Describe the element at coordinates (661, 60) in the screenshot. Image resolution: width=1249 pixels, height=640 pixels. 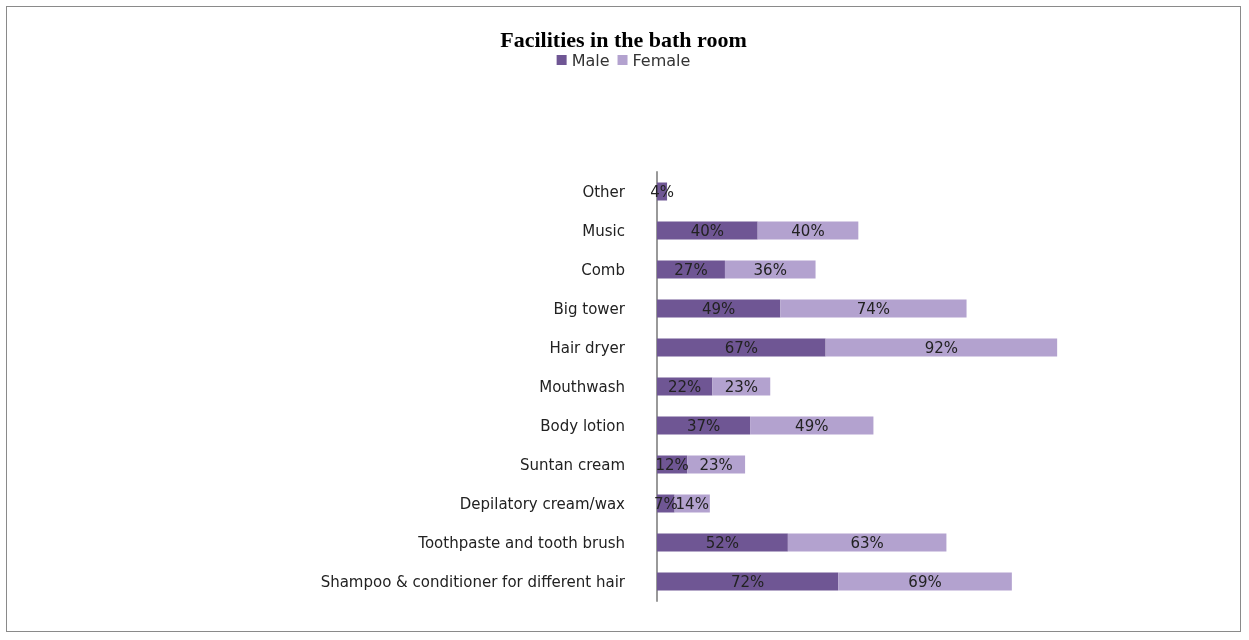
I see `legend-label: Female` at that location.